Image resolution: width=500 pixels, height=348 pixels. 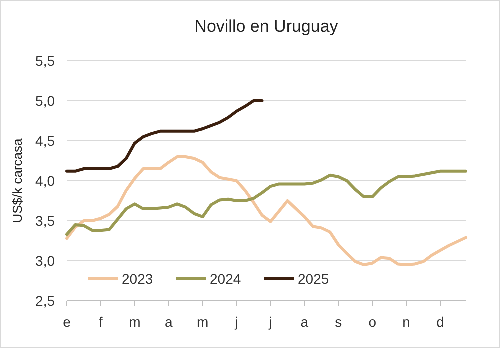 I want to click on y-tick-label: 2,5, so click(x=46, y=301).